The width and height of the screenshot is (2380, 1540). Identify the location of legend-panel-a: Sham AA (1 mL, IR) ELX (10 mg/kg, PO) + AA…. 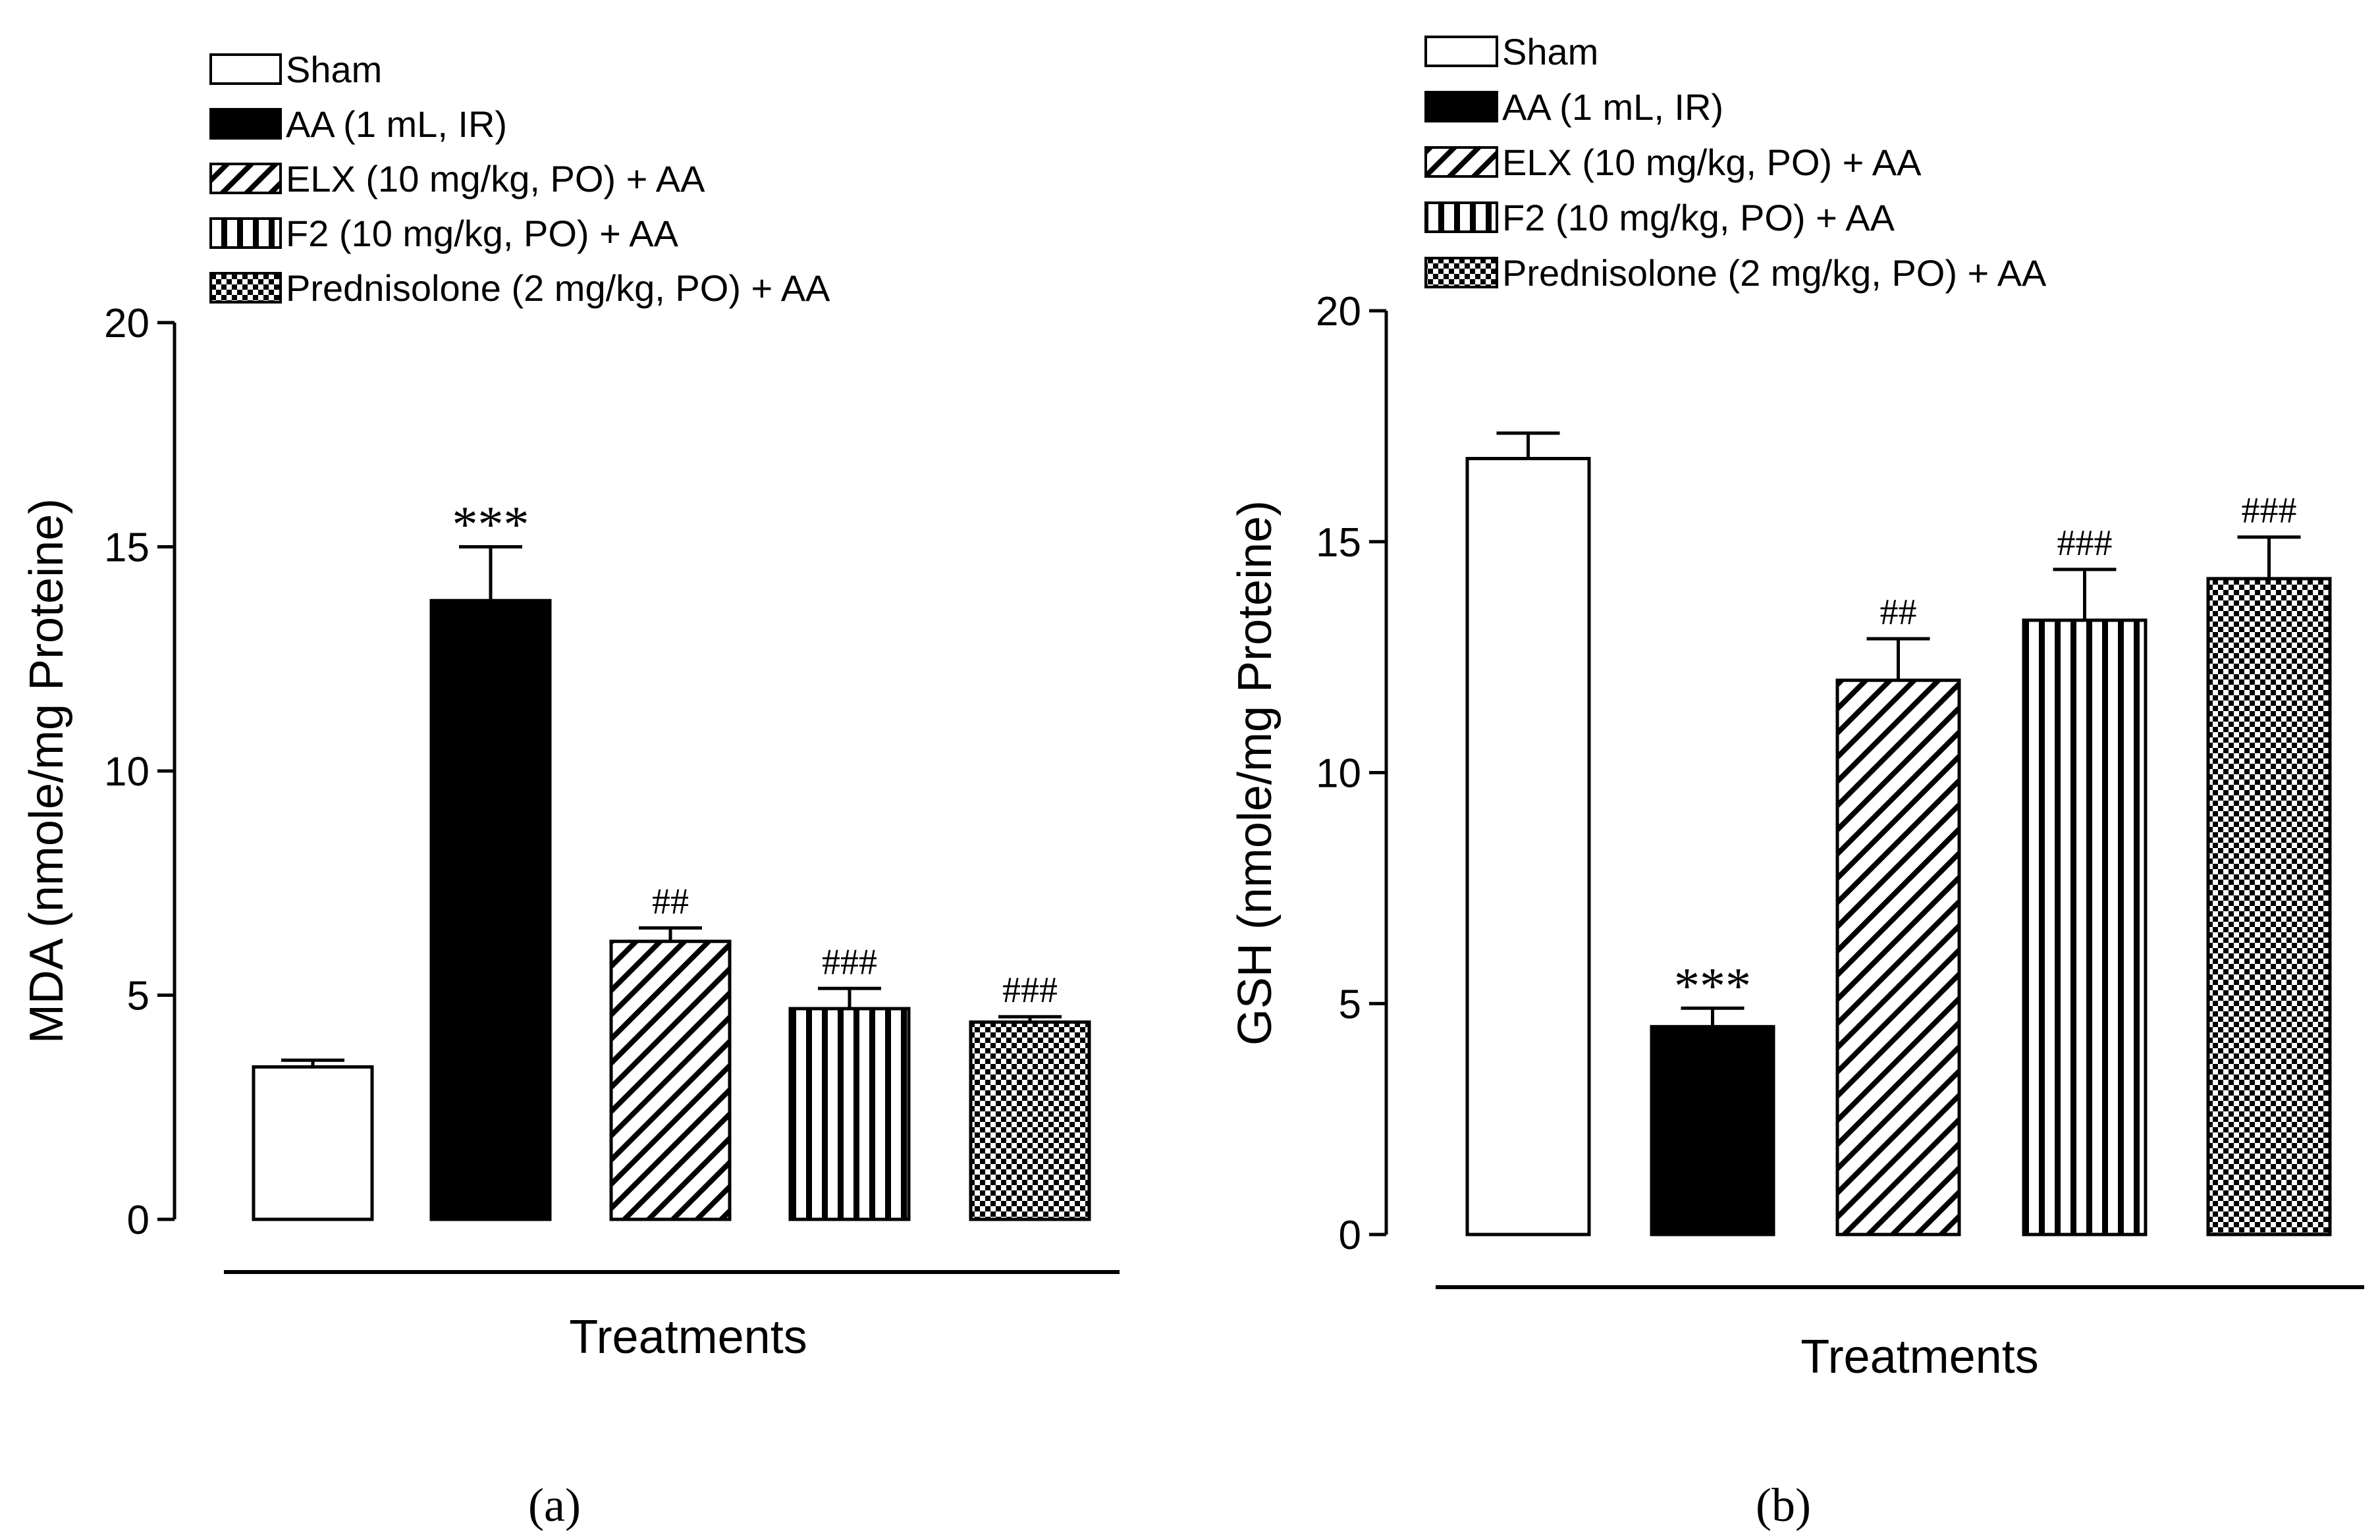
(519, 179).